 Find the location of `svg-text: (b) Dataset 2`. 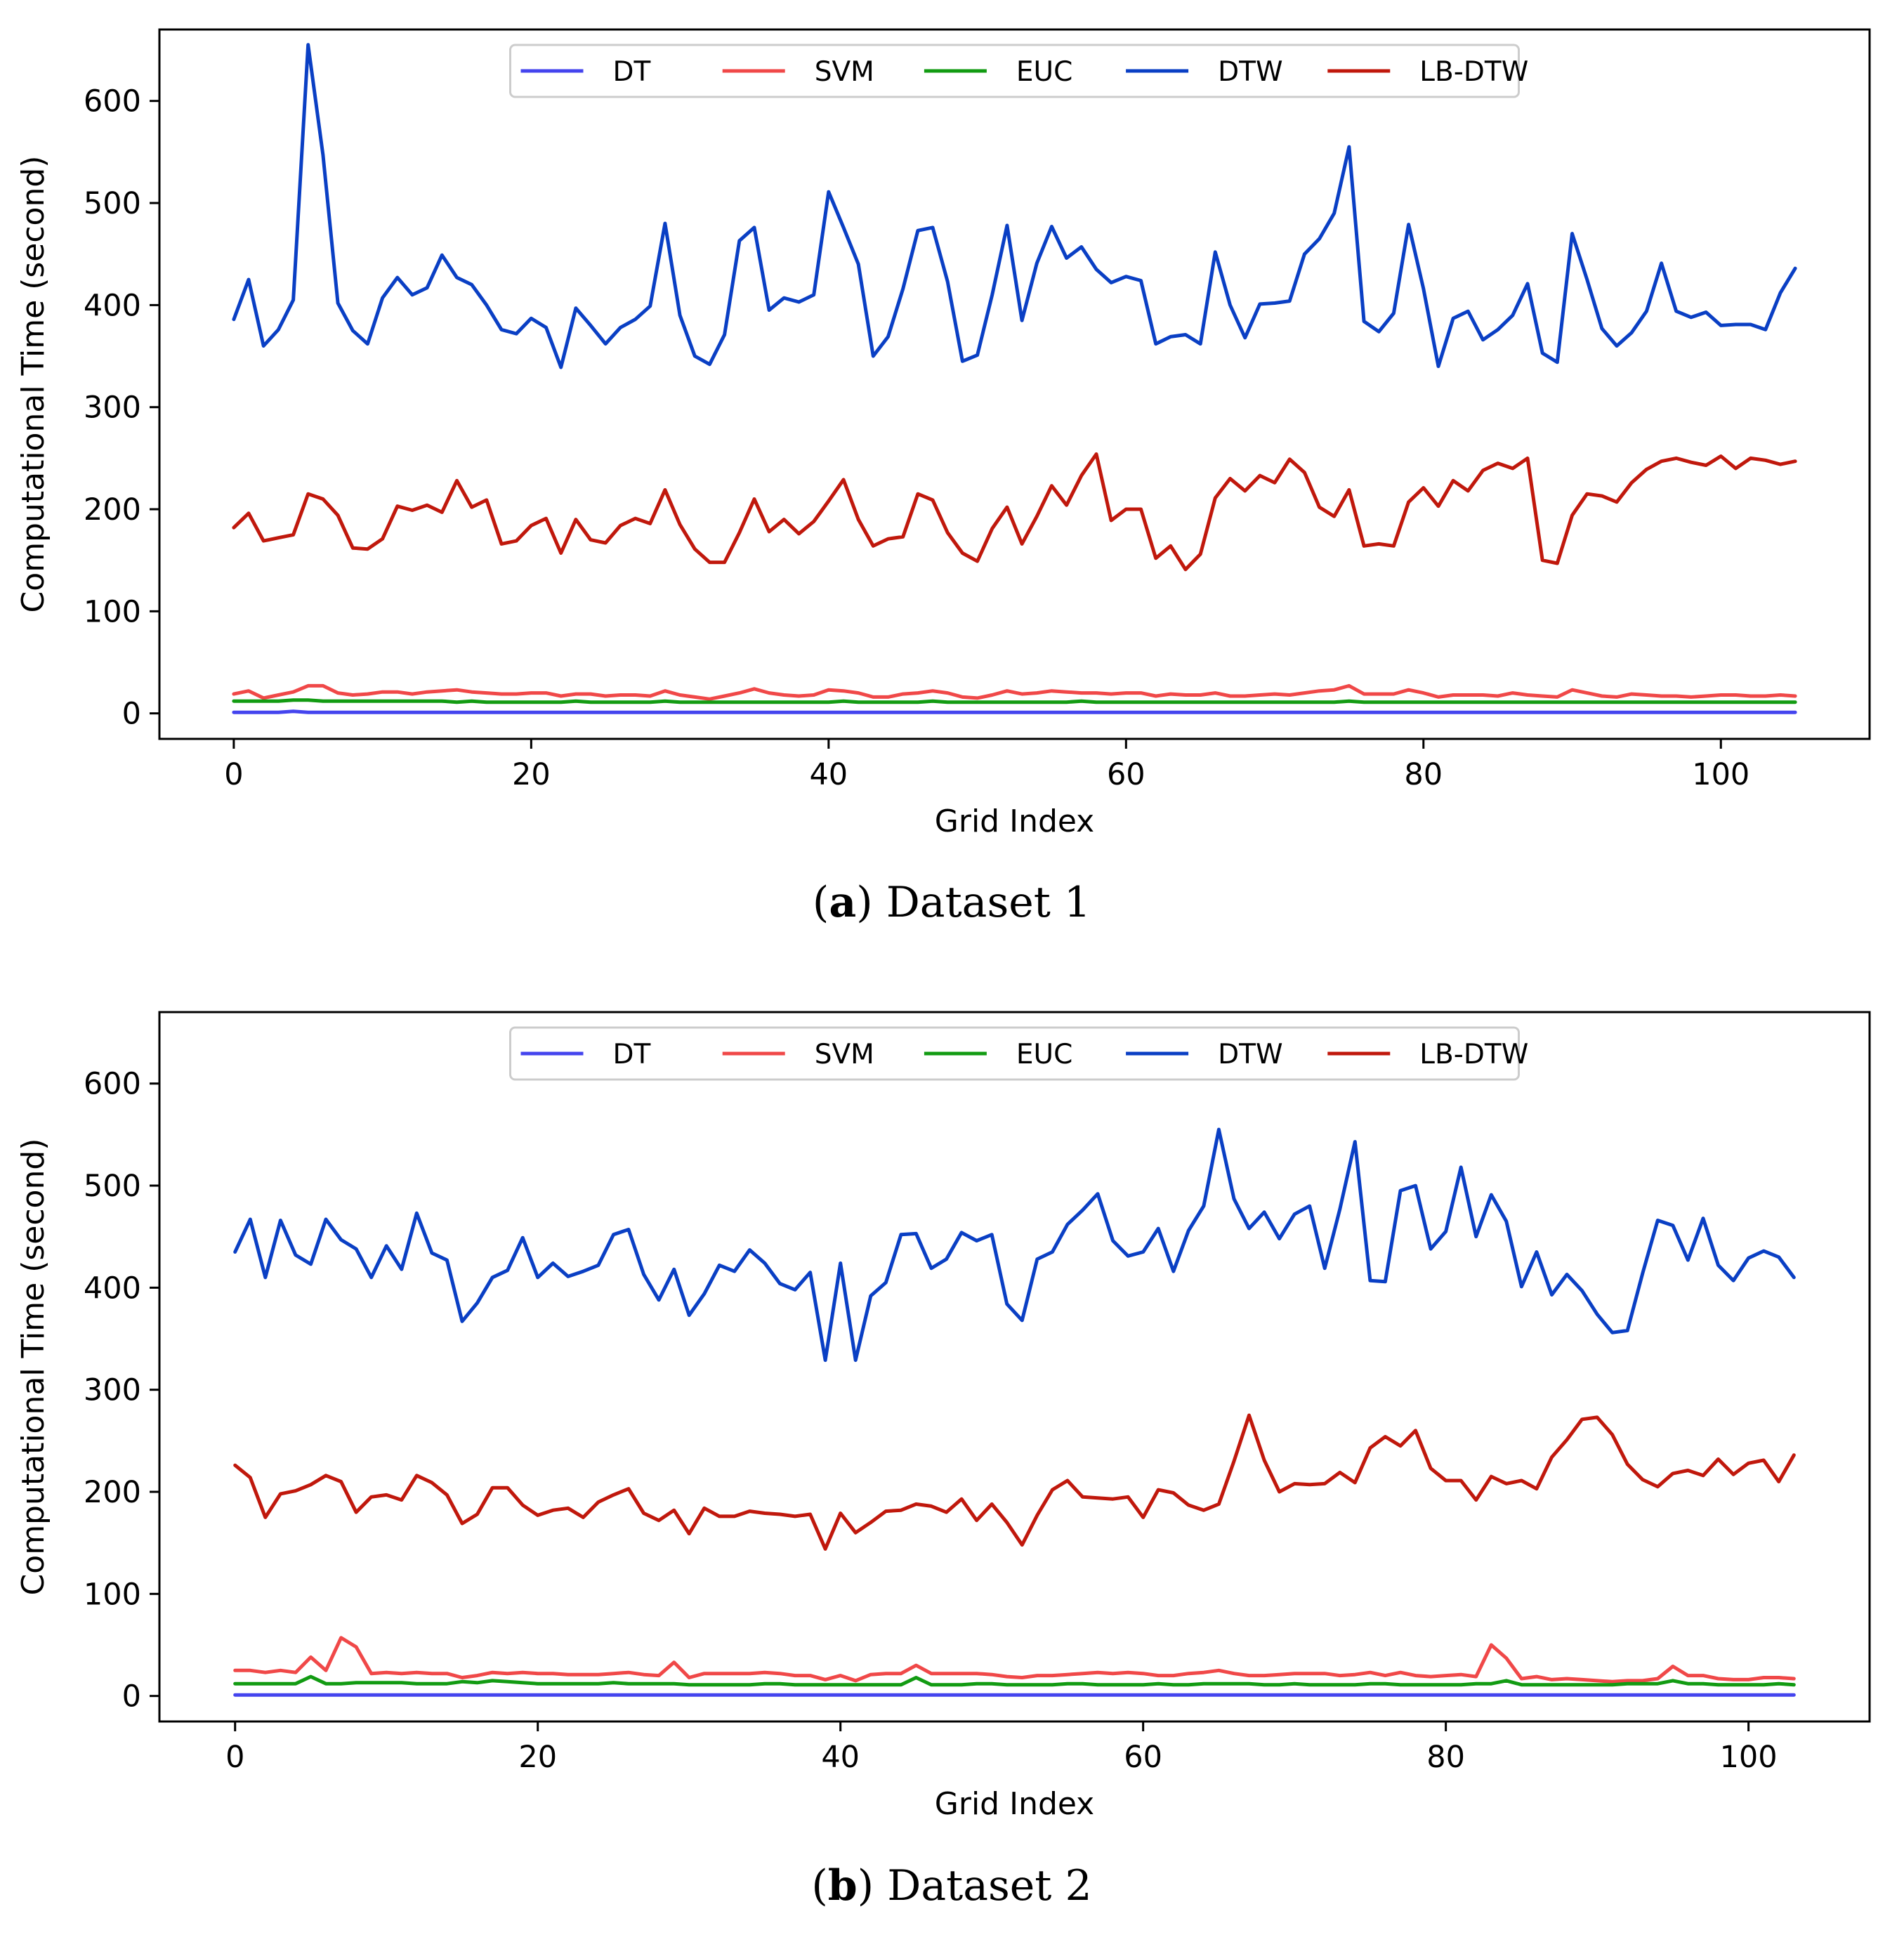

svg-text: (b) Dataset 2 is located at coordinates (951, 1886).